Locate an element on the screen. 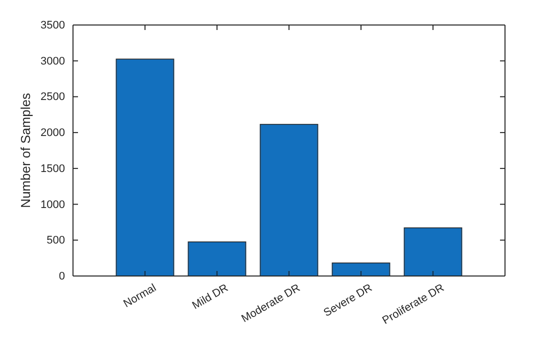 The height and width of the screenshot is (337, 560). y-tick-label: 500 is located at coordinates (55, 240).